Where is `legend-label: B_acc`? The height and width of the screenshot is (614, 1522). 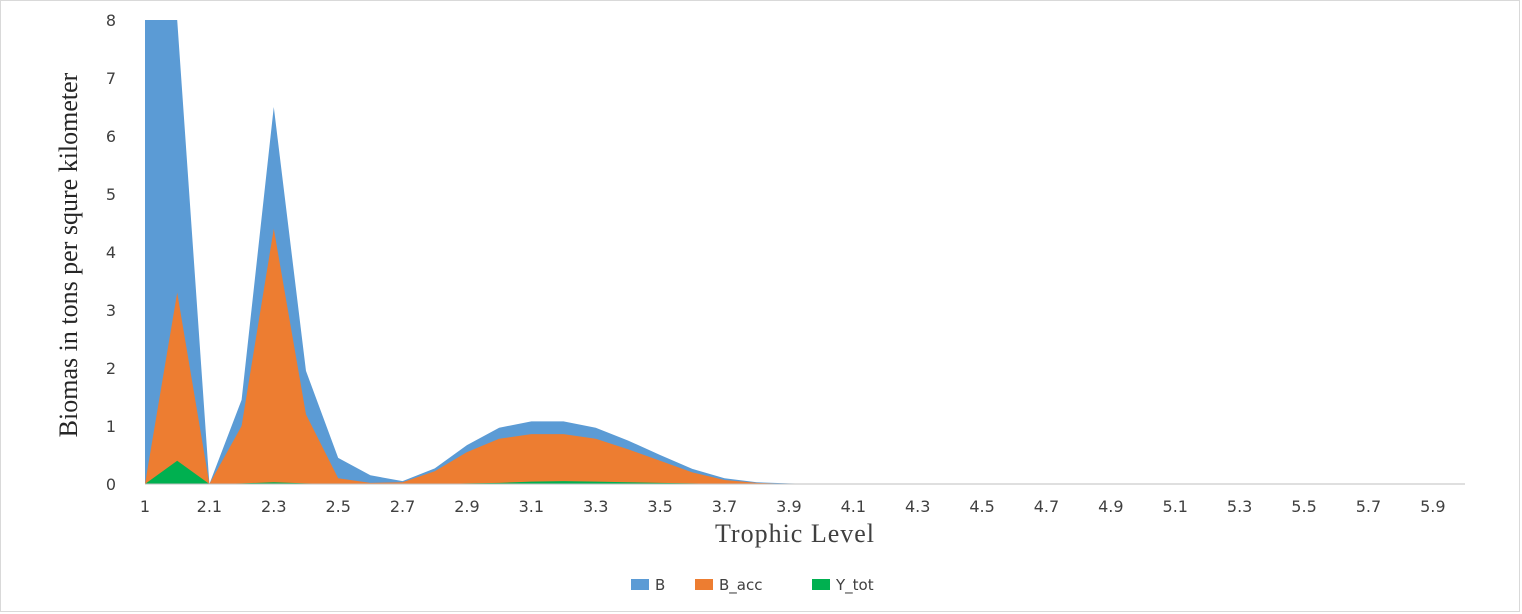 legend-label: B_acc is located at coordinates (740, 585).